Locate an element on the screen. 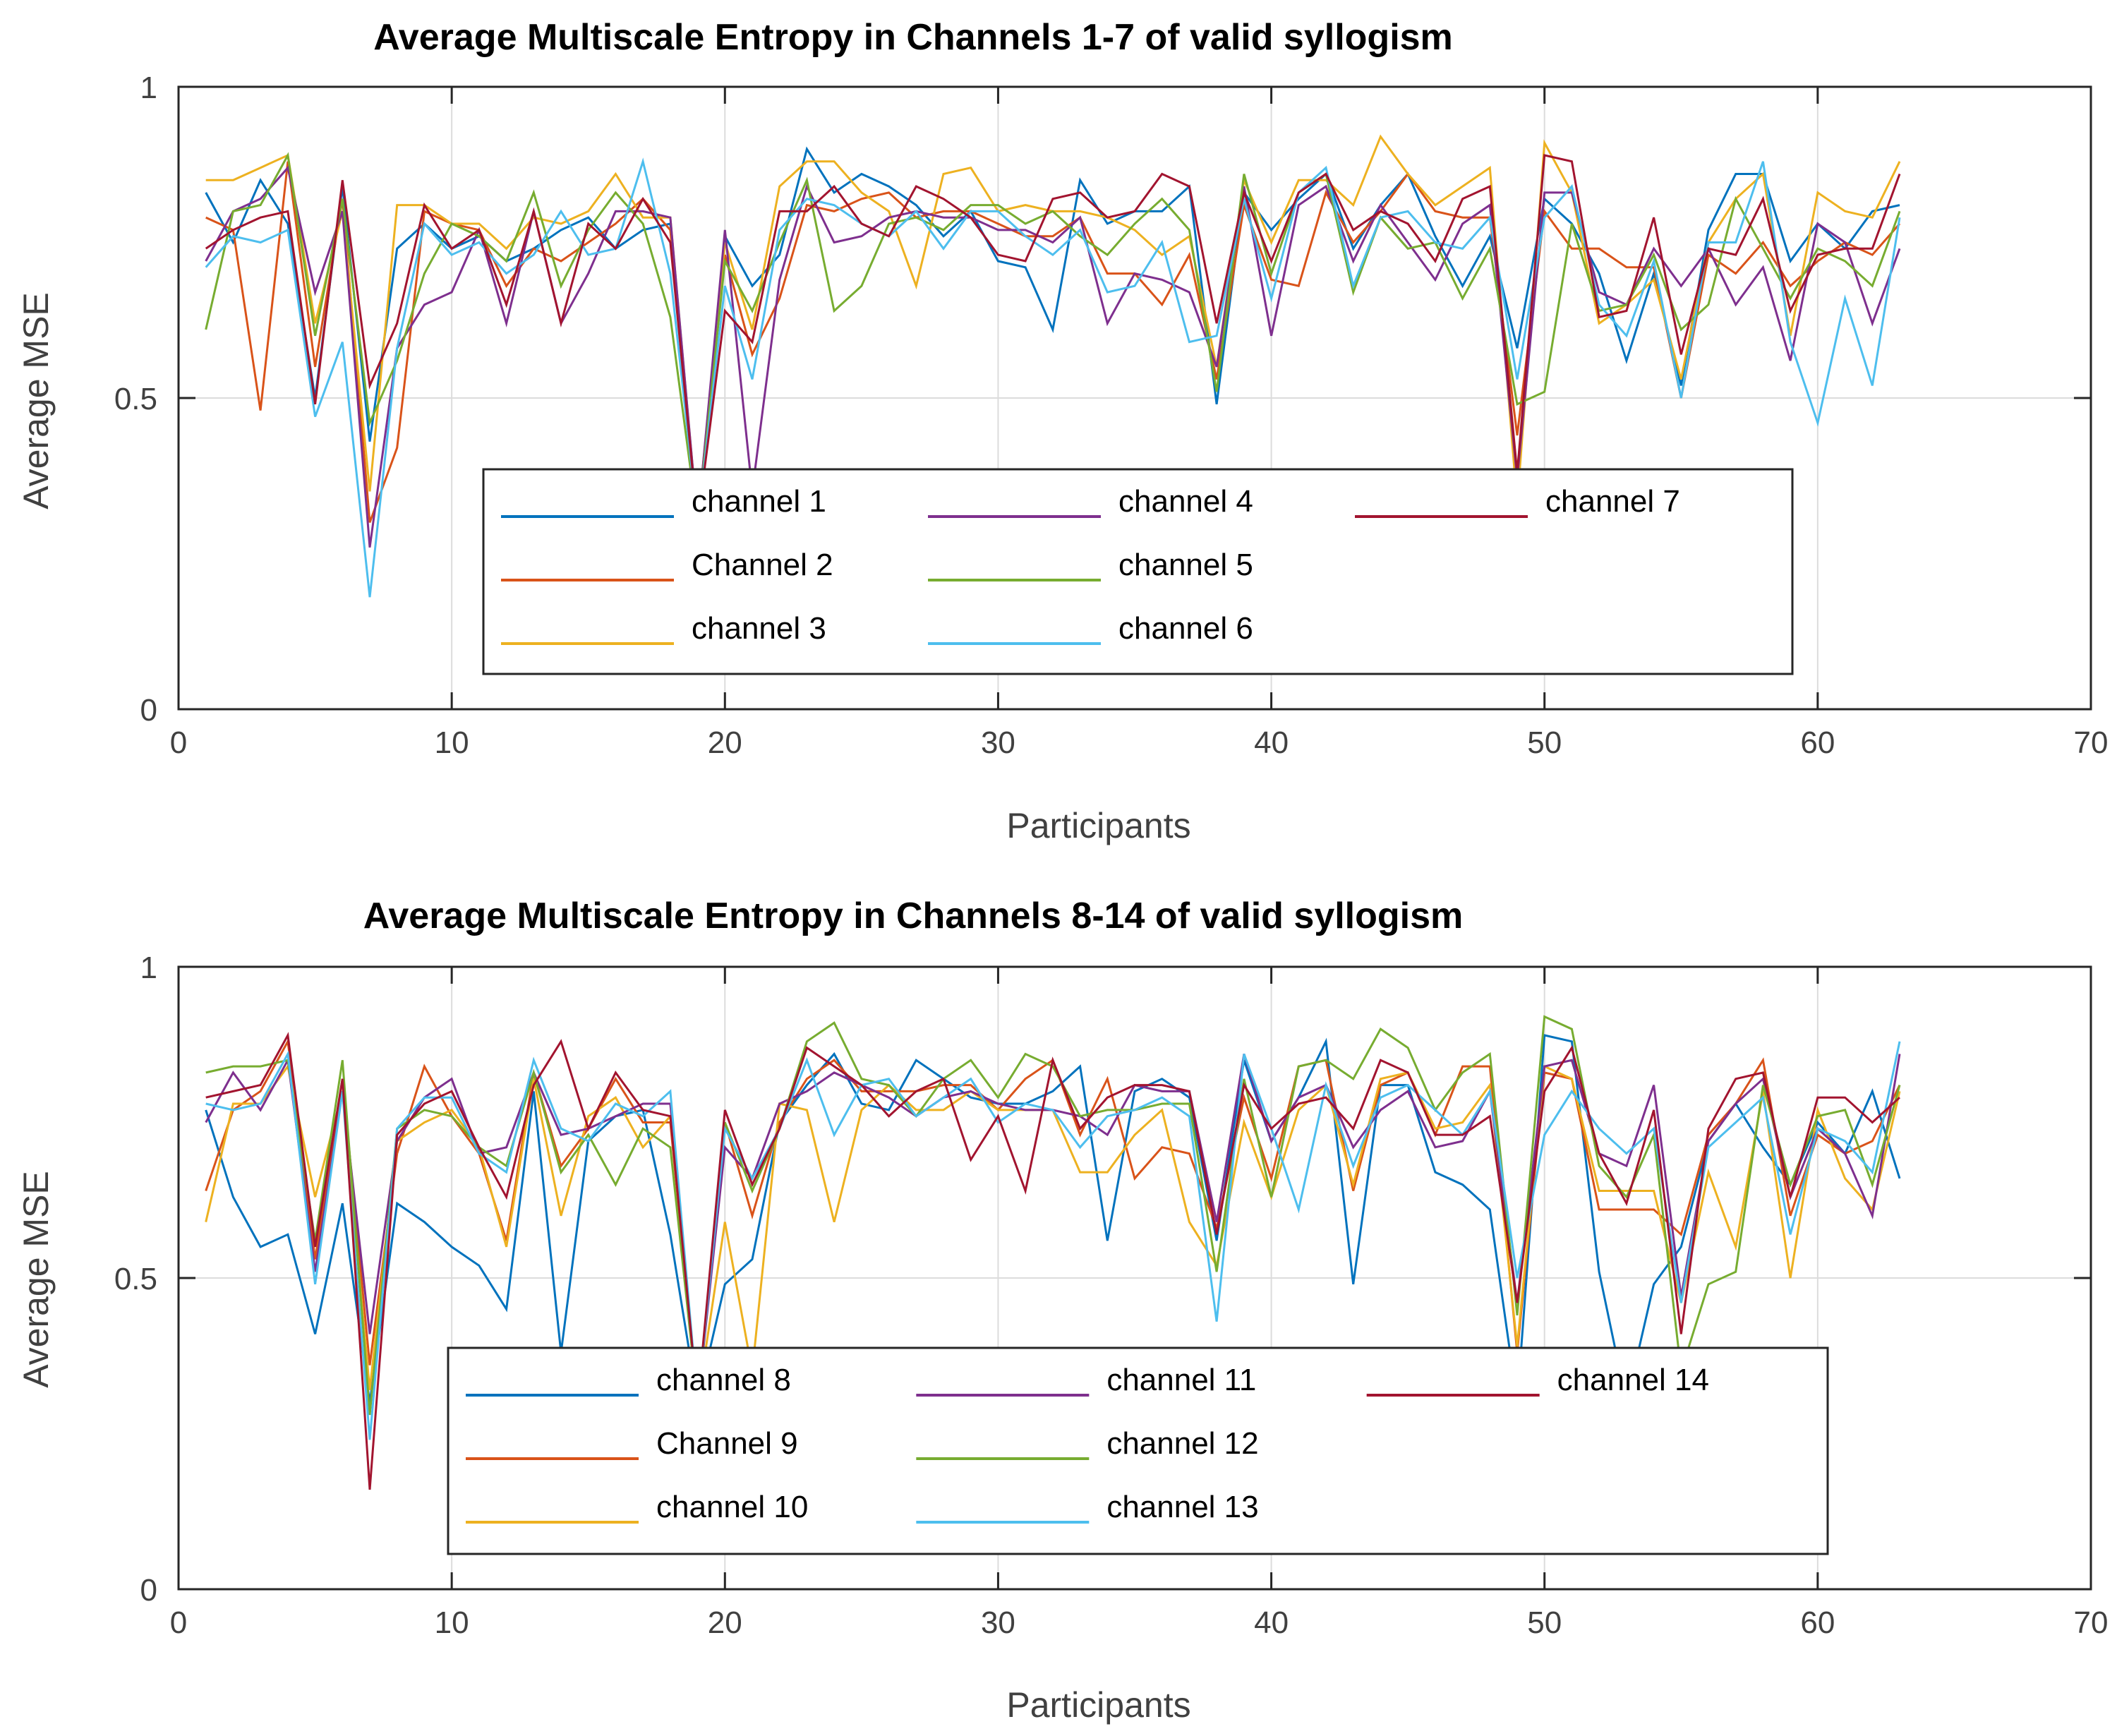  legend-label: channel 13 is located at coordinates (1182, 1507).